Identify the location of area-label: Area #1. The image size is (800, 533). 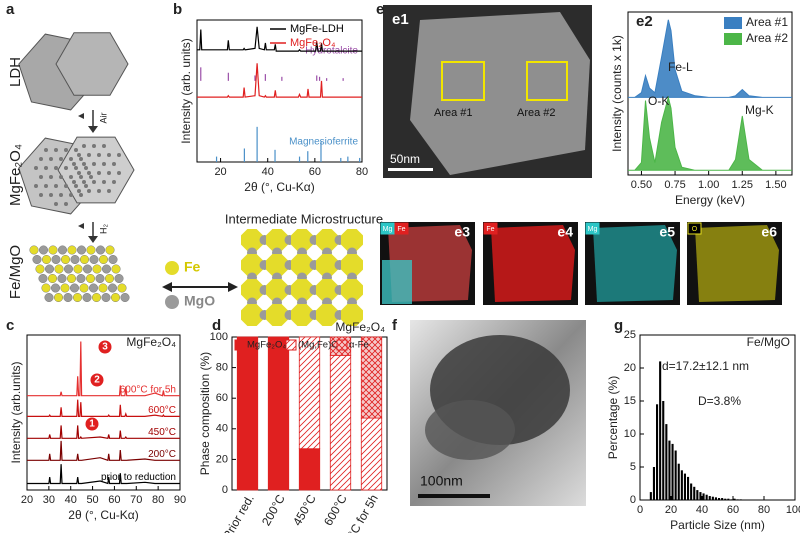
(453, 113).